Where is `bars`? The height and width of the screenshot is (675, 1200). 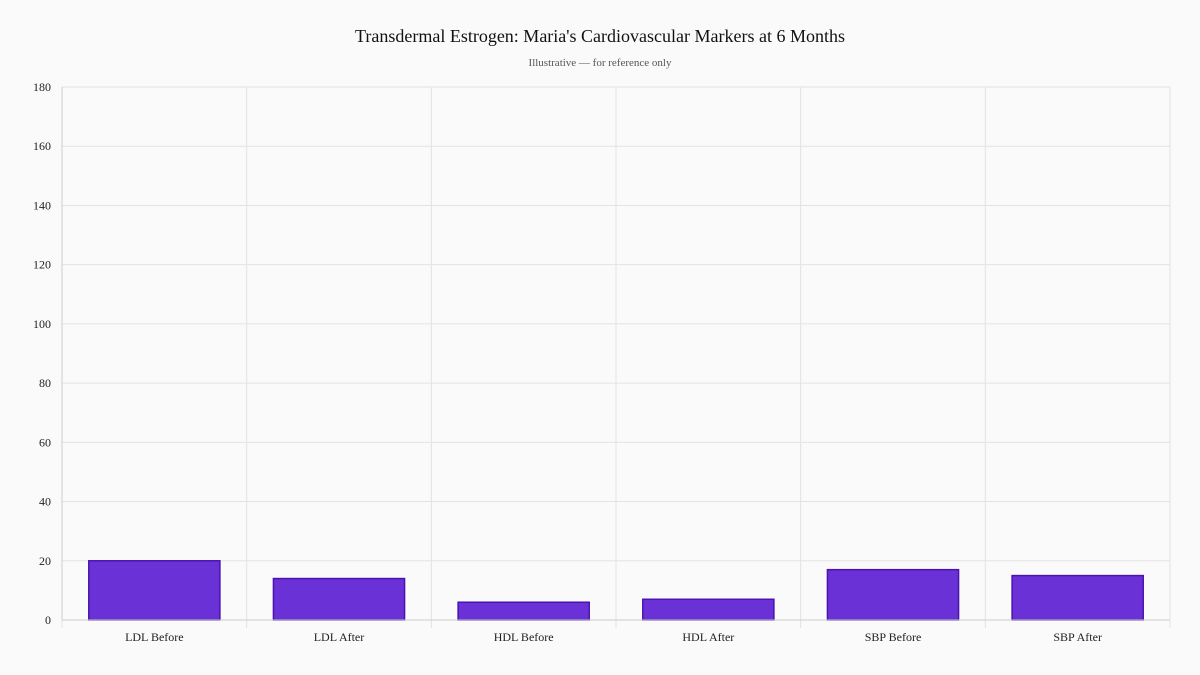 bars is located at coordinates (616, 590).